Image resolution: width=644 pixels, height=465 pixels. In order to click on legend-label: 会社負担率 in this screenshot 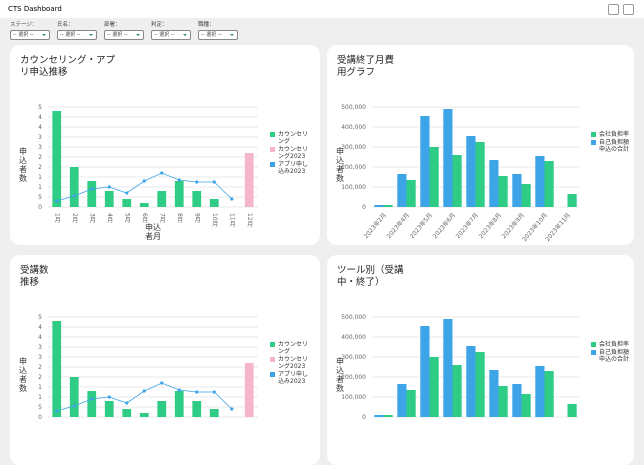, I will do `click(614, 344)`.